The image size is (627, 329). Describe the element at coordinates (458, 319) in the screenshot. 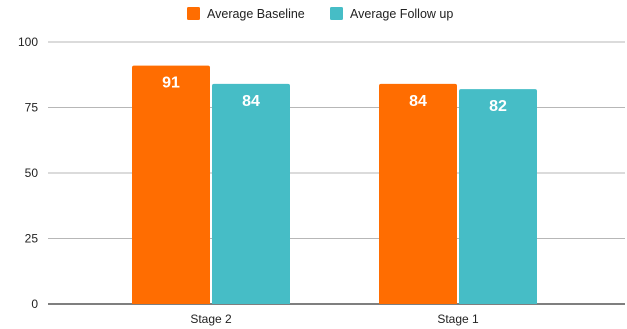

I see `x-tick-label: Stage 1` at that location.